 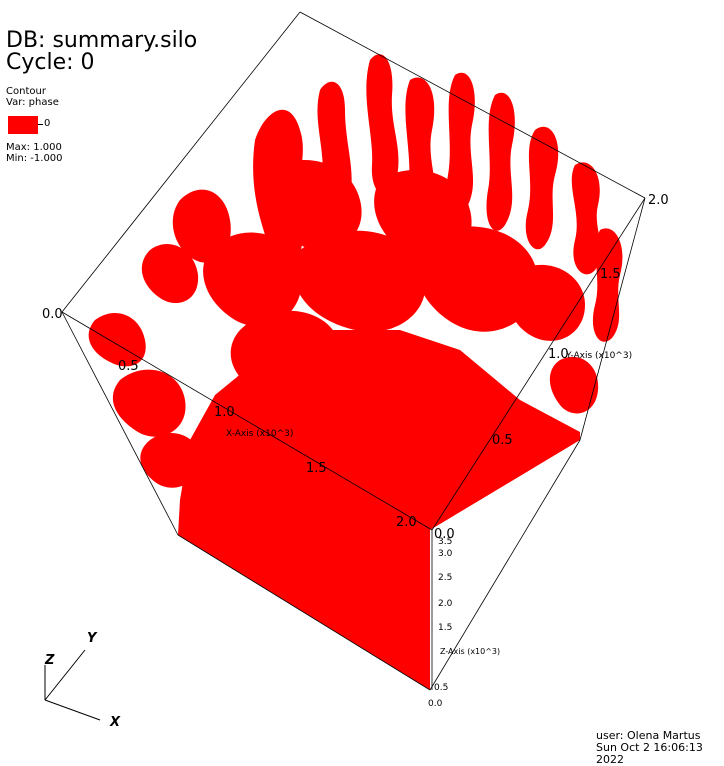 What do you see at coordinates (470, 651) in the screenshot?
I see `z-axis-title: Z-Axis (x10^3)` at bounding box center [470, 651].